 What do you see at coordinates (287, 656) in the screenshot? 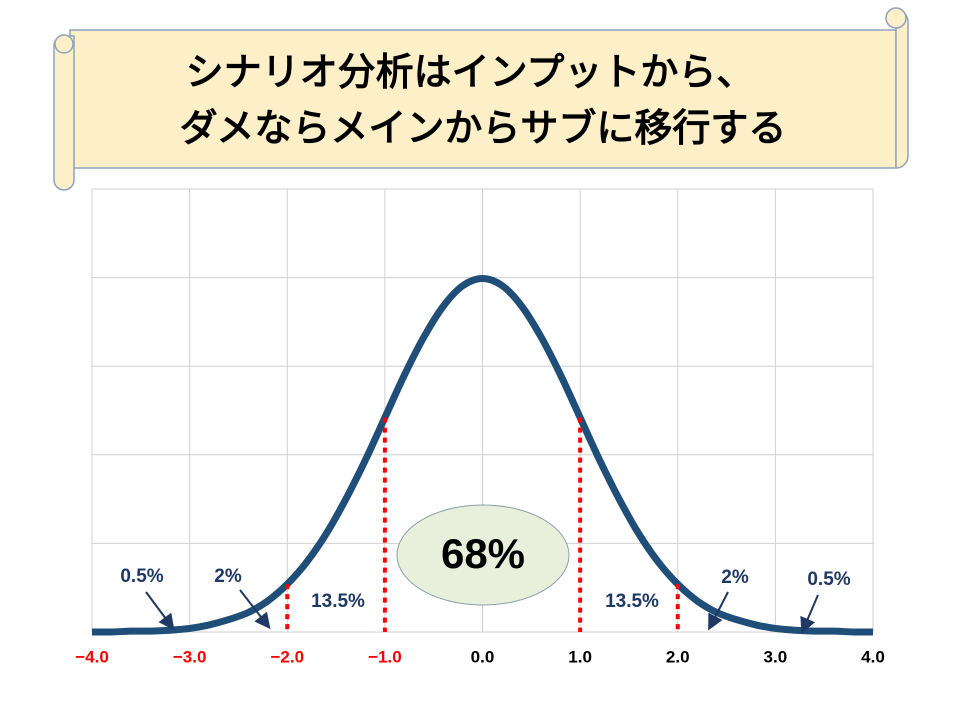
I see `x-tick-label: −2.0` at bounding box center [287, 656].